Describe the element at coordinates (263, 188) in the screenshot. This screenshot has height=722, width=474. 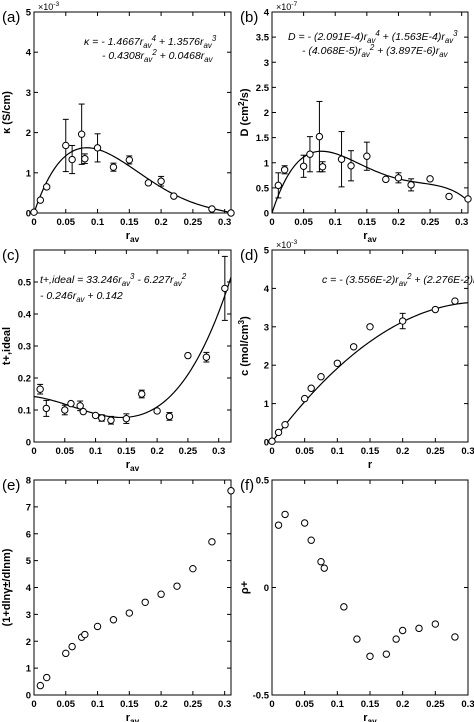
I see `y-tick-label: 0.5` at that location.